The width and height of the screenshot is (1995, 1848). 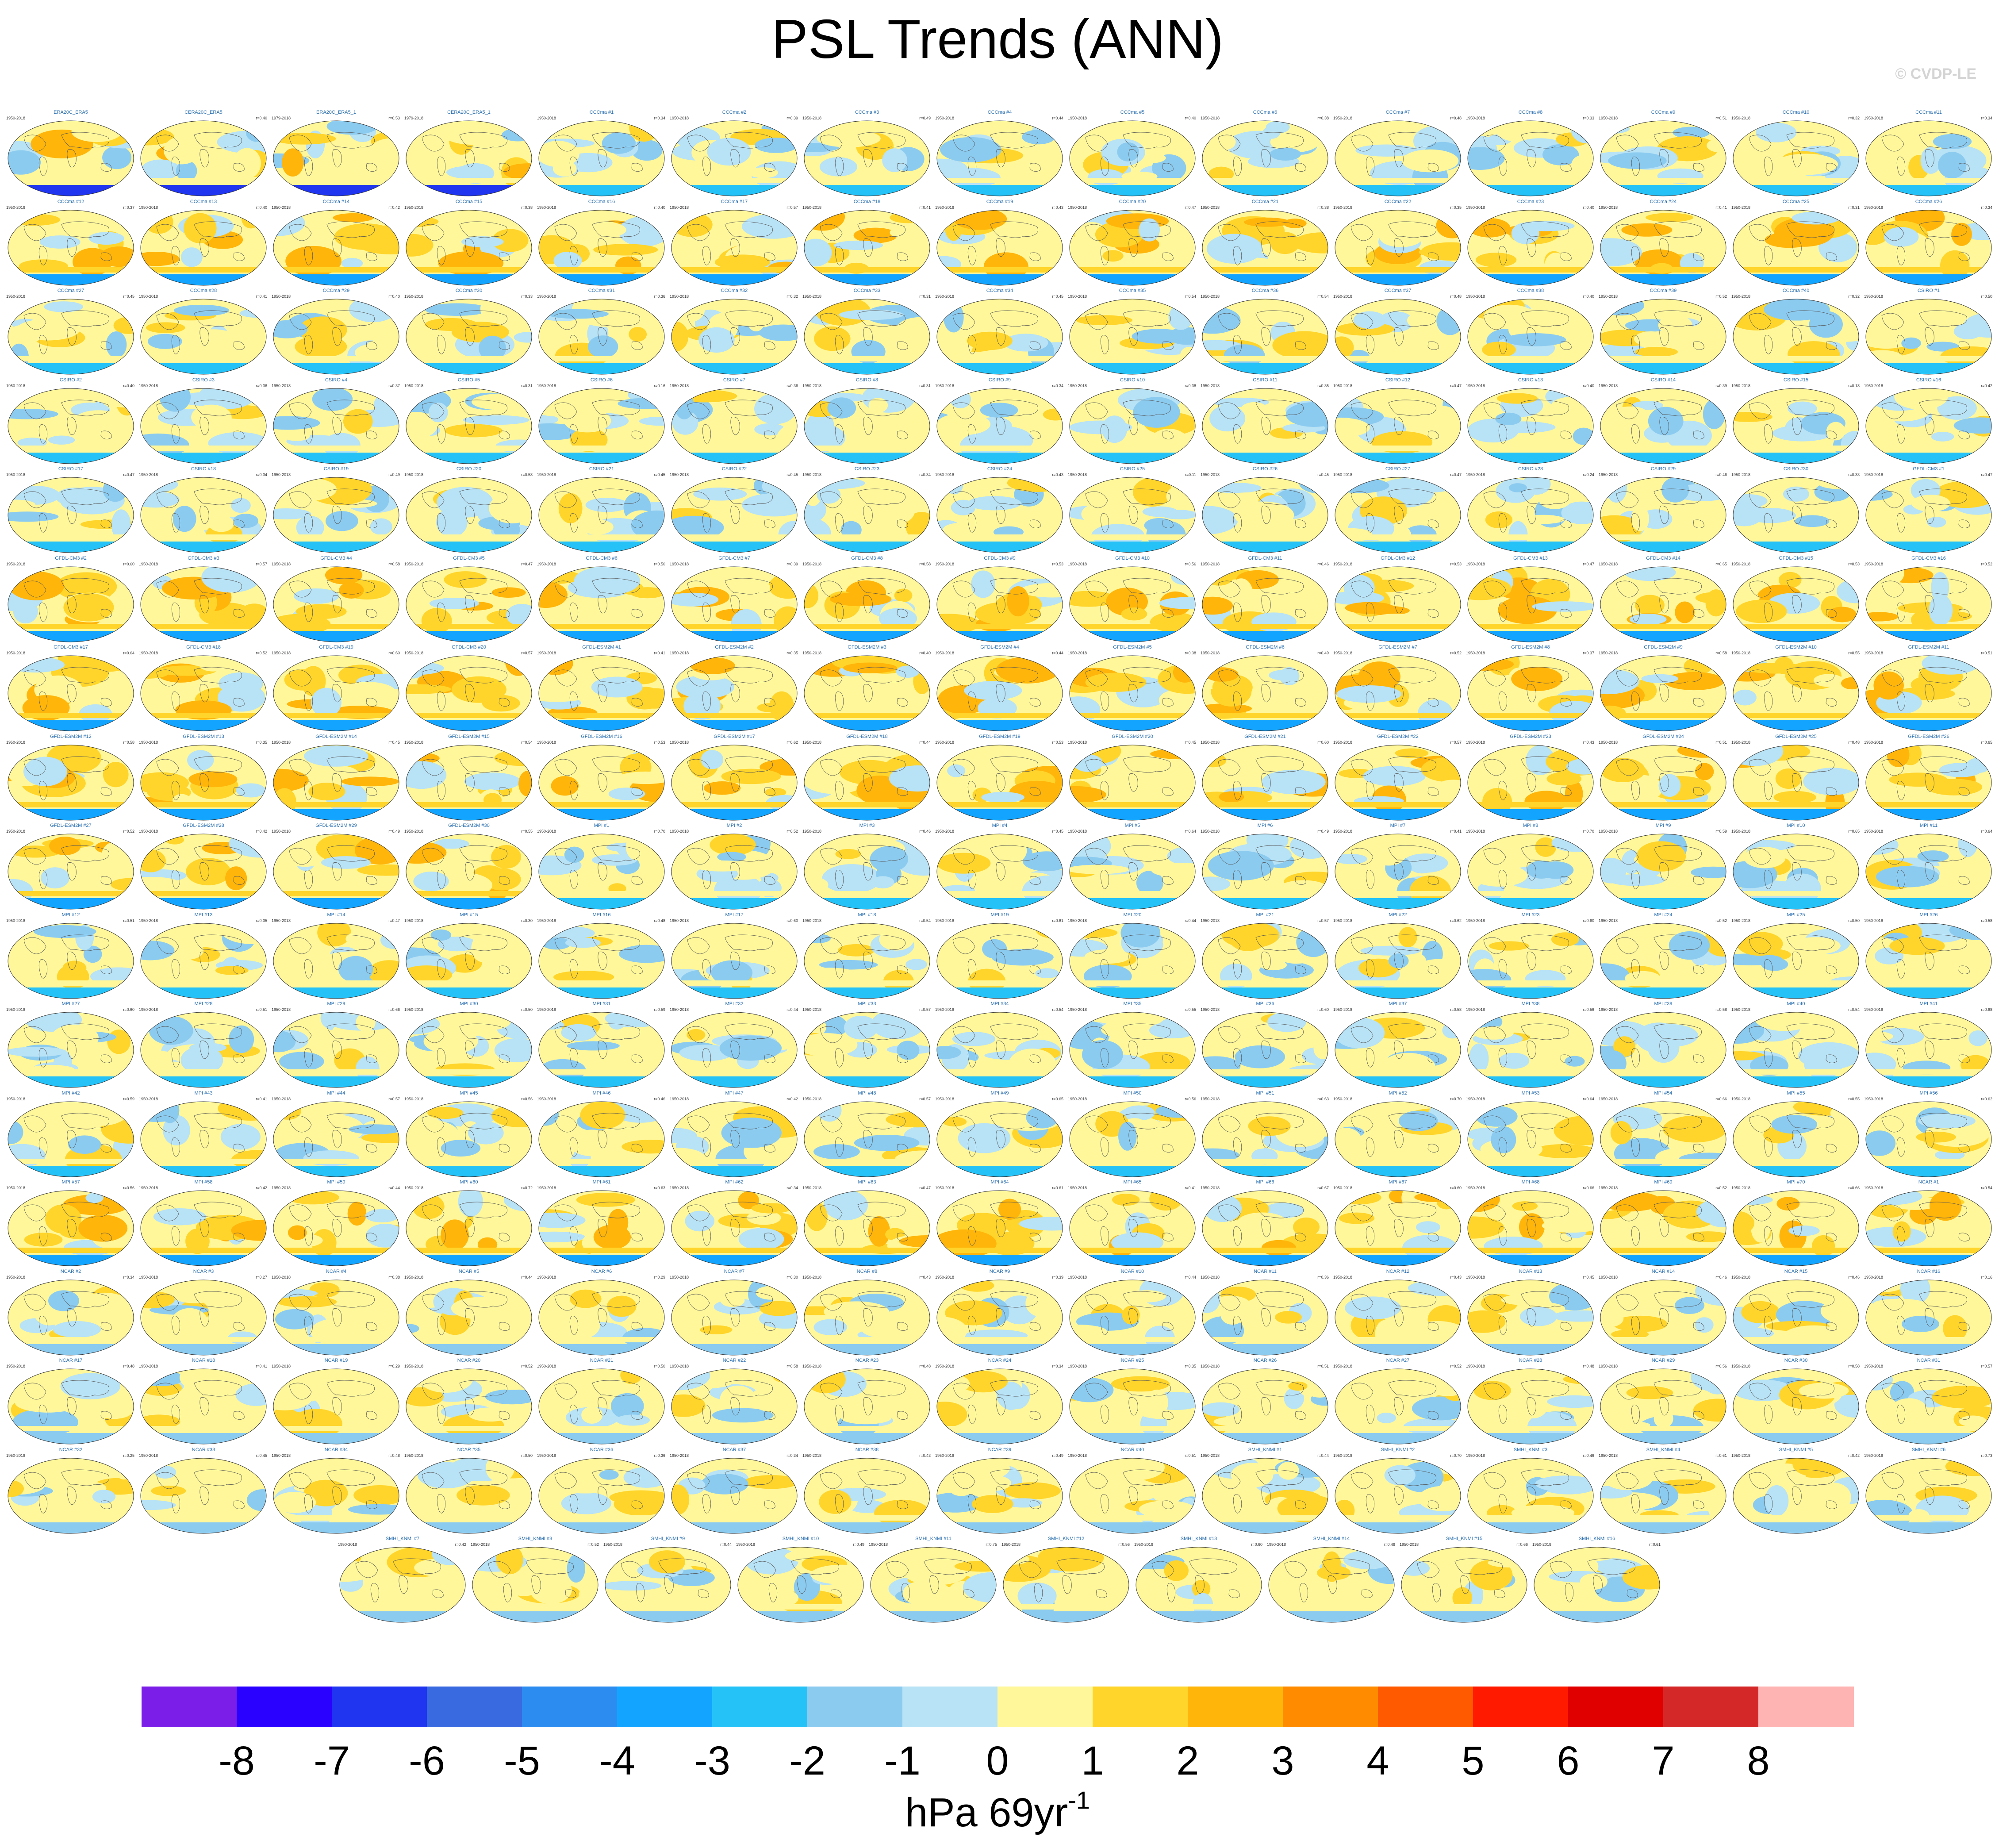 I want to click on panel-title: GFDL-ESM2M #9, so click(x=1663, y=647).